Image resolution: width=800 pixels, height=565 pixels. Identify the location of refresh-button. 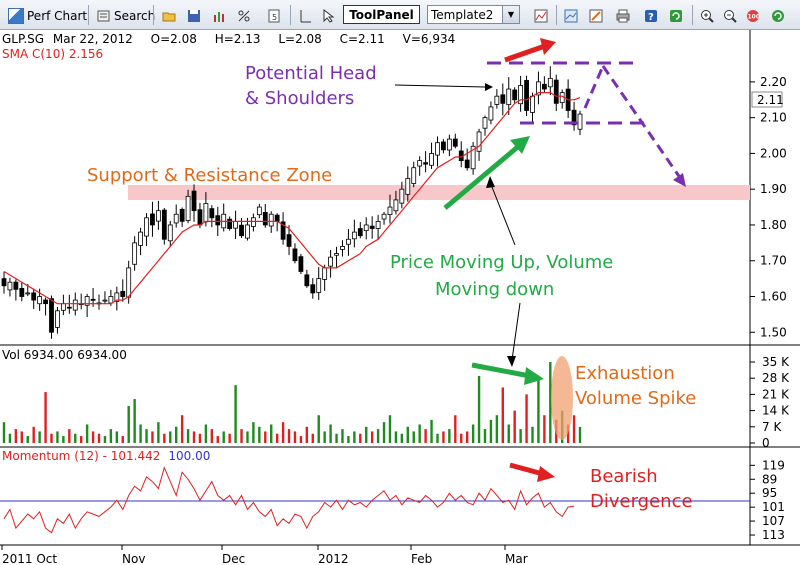
(677, 16).